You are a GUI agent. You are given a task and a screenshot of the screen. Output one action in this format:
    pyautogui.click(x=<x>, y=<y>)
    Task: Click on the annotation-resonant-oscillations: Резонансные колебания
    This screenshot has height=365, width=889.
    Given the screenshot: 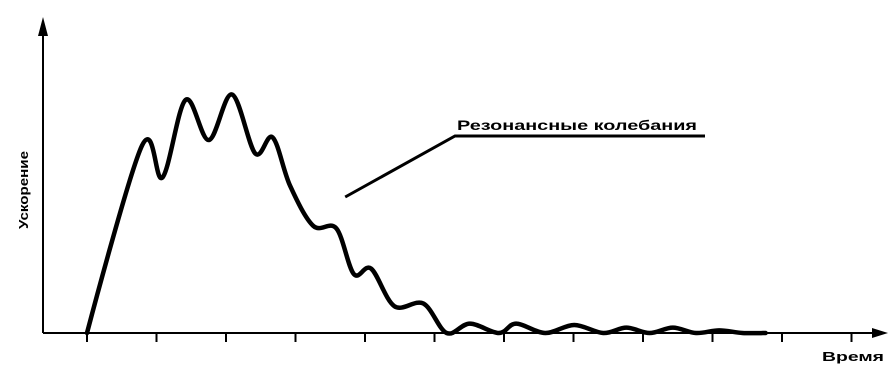 What is the action you would take?
    pyautogui.click(x=577, y=125)
    